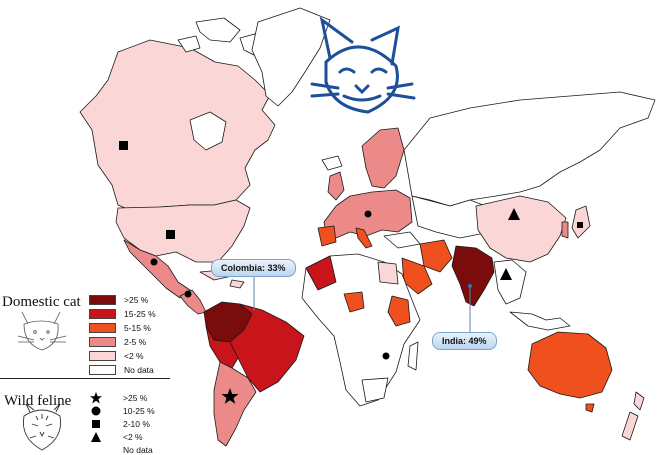 This screenshot has width=669, height=455. What do you see at coordinates (96, 423) in the screenshot?
I see `square-icon` at bounding box center [96, 423].